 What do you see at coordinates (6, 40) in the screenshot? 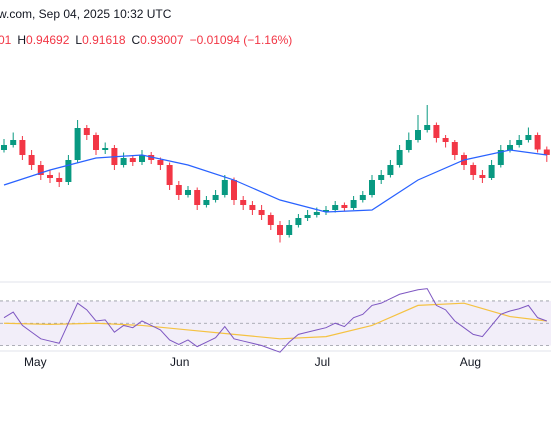
I see `open-value: 01` at bounding box center [6, 40].